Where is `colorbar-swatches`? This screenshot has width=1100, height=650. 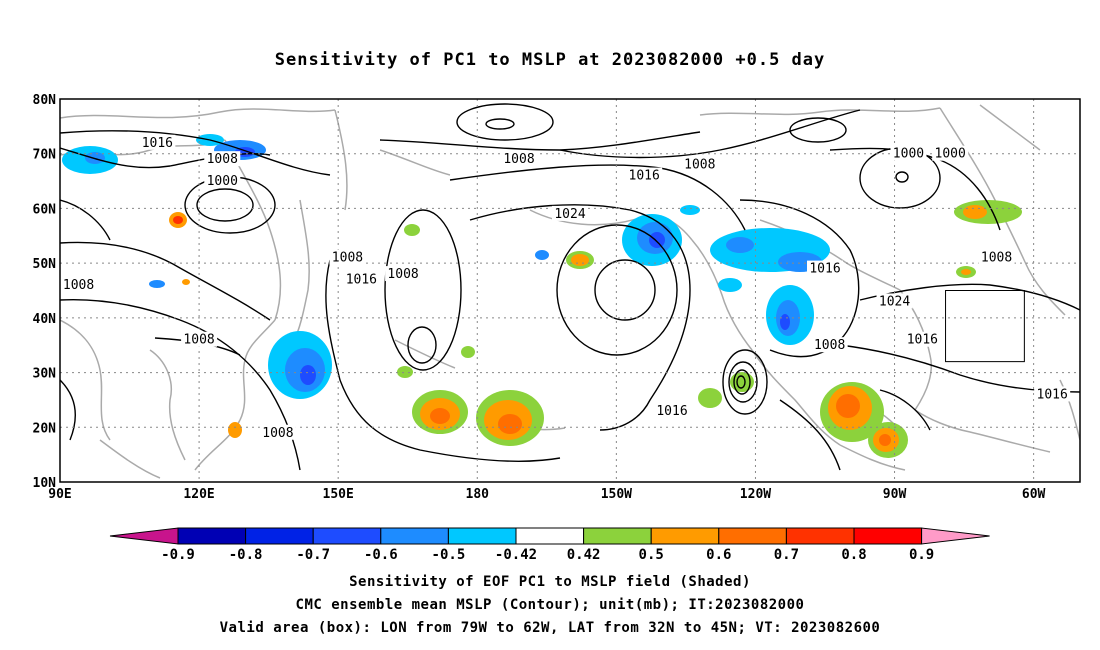
colorbar-swatches is located at coordinates (549, 536).